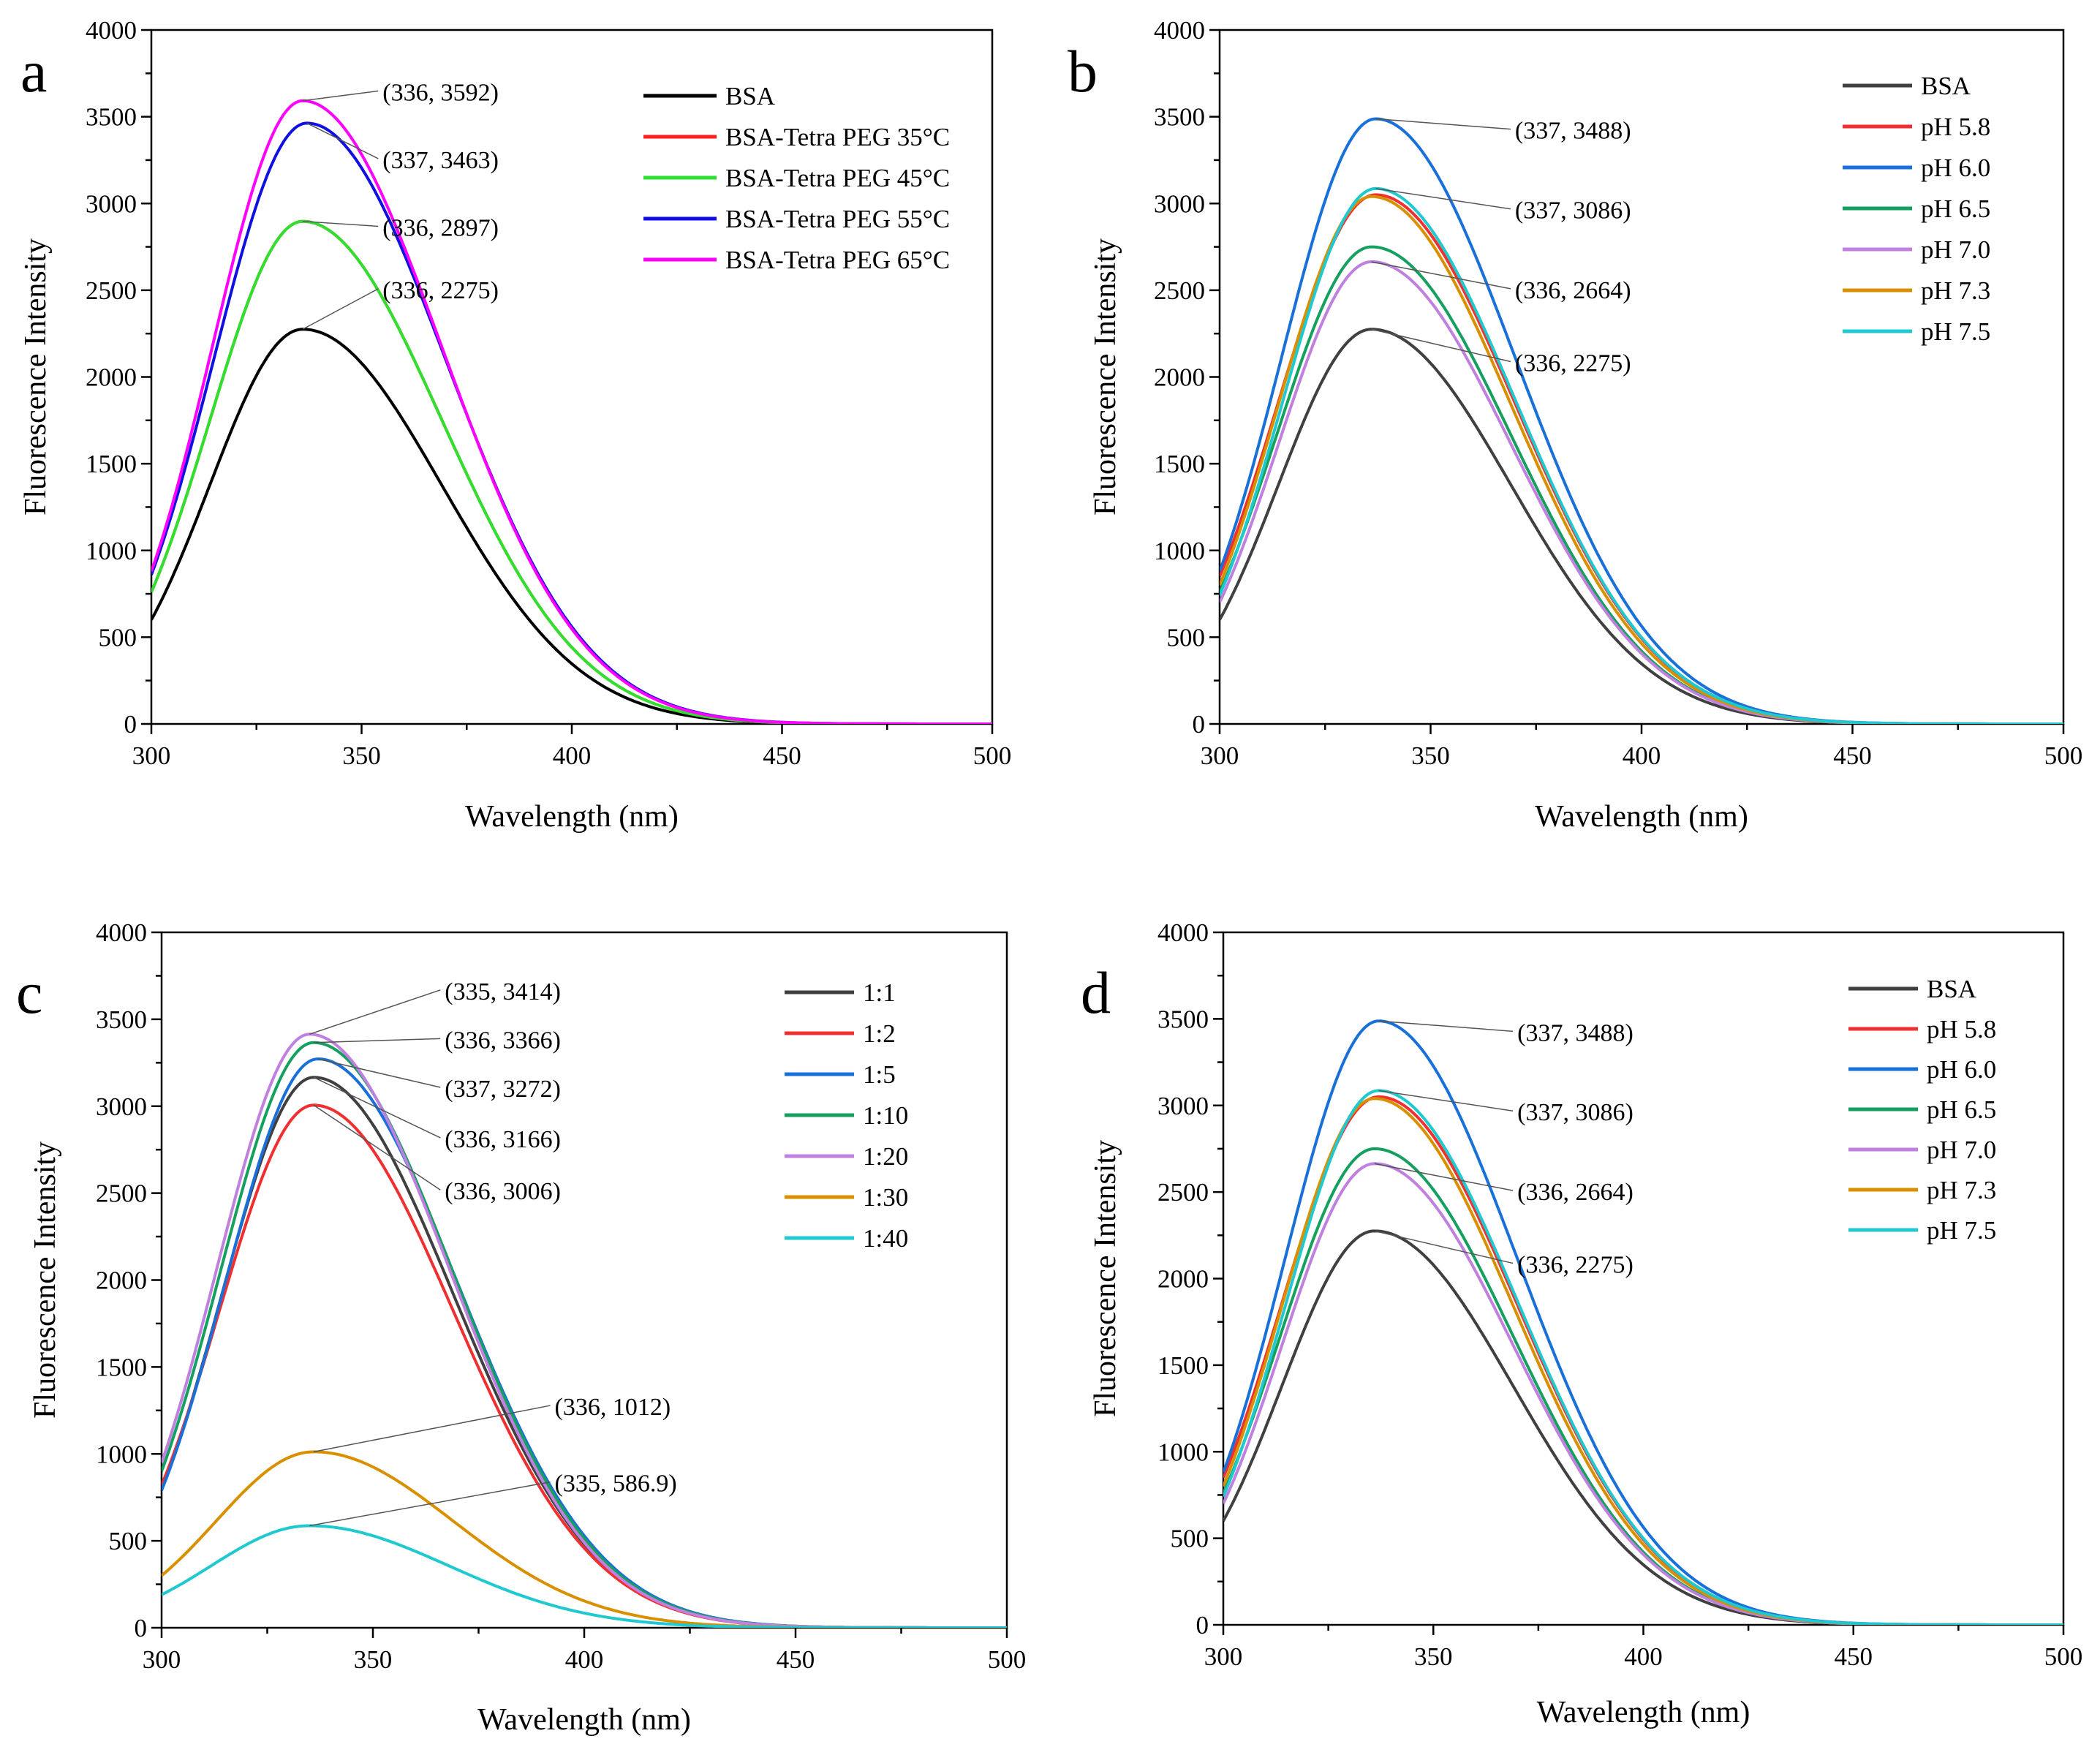  Describe the element at coordinates (1955, 209) in the screenshot. I see `legend-label: pH 6.5` at that location.